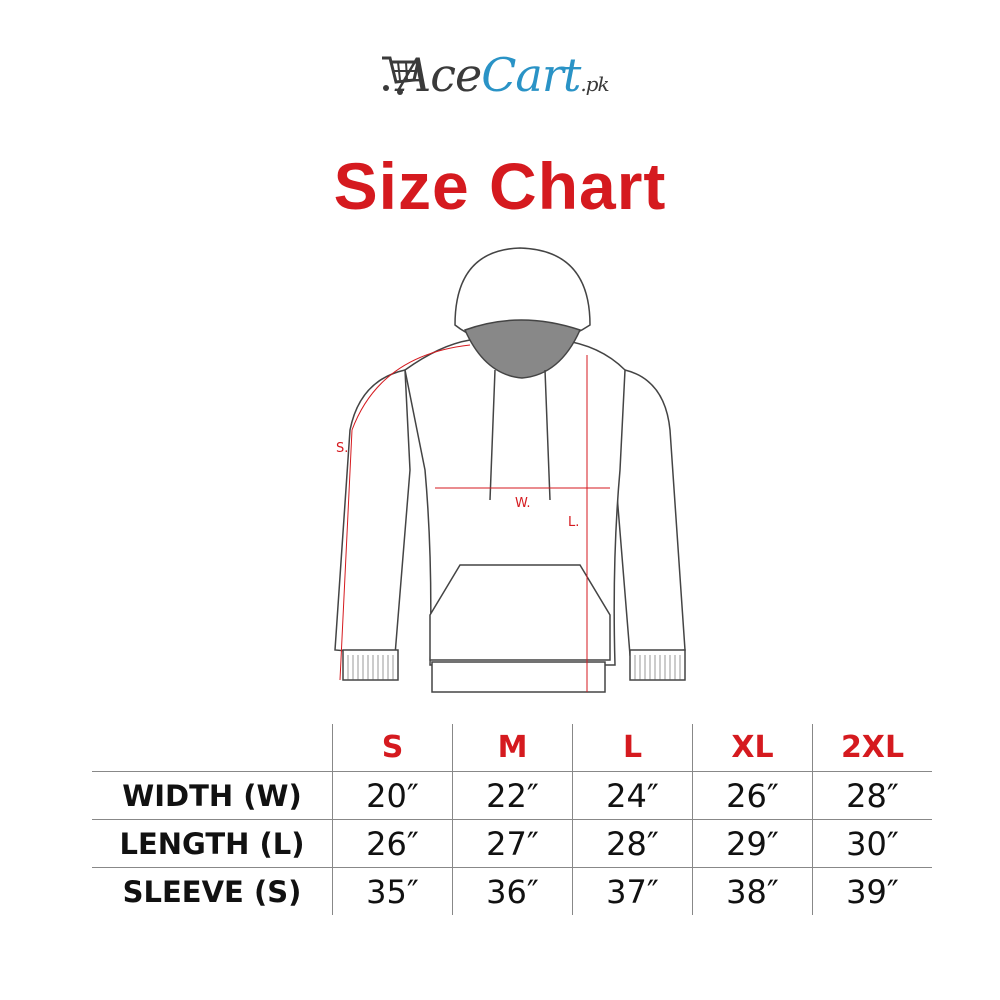 Image resolution: width=1000 pixels, height=1000 pixels. I want to click on right-cuff, so click(657, 665).